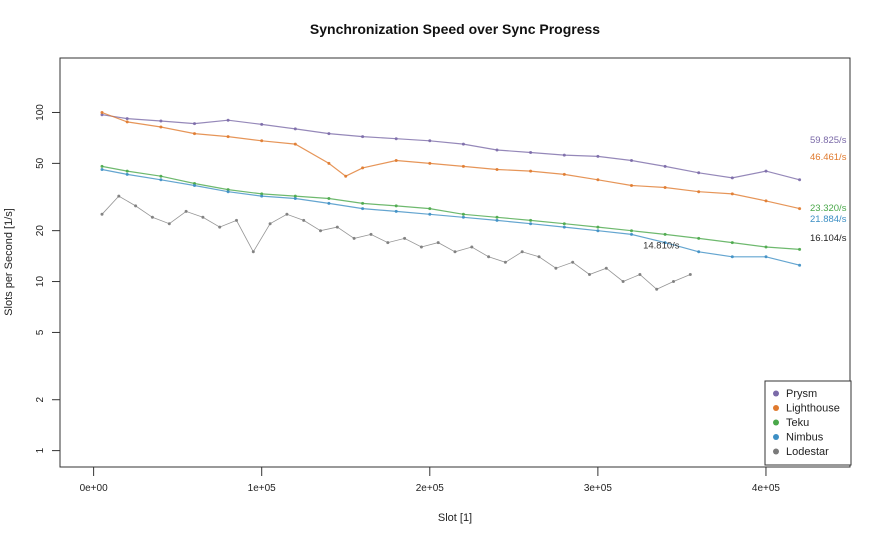 This screenshot has height=540, width=880. I want to click on legend: Prysm Lighthouse Teku Nimbus Lodestar, so click(808, 423).